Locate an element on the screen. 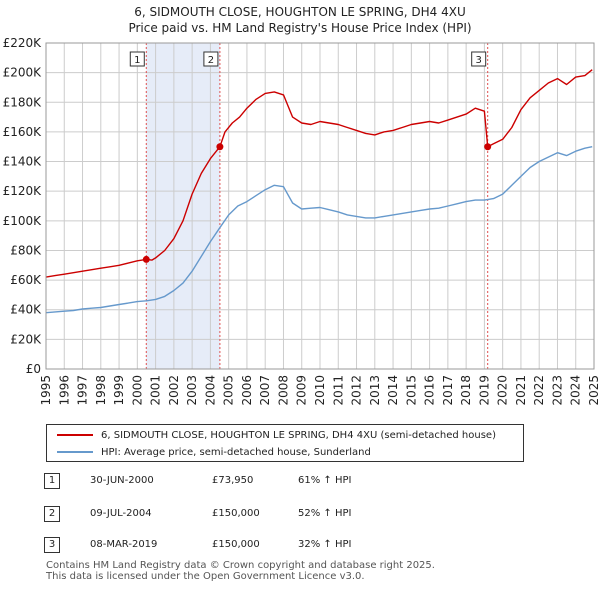 The image size is (600, 590). sale-number-badge: 3 is located at coordinates (52, 545).